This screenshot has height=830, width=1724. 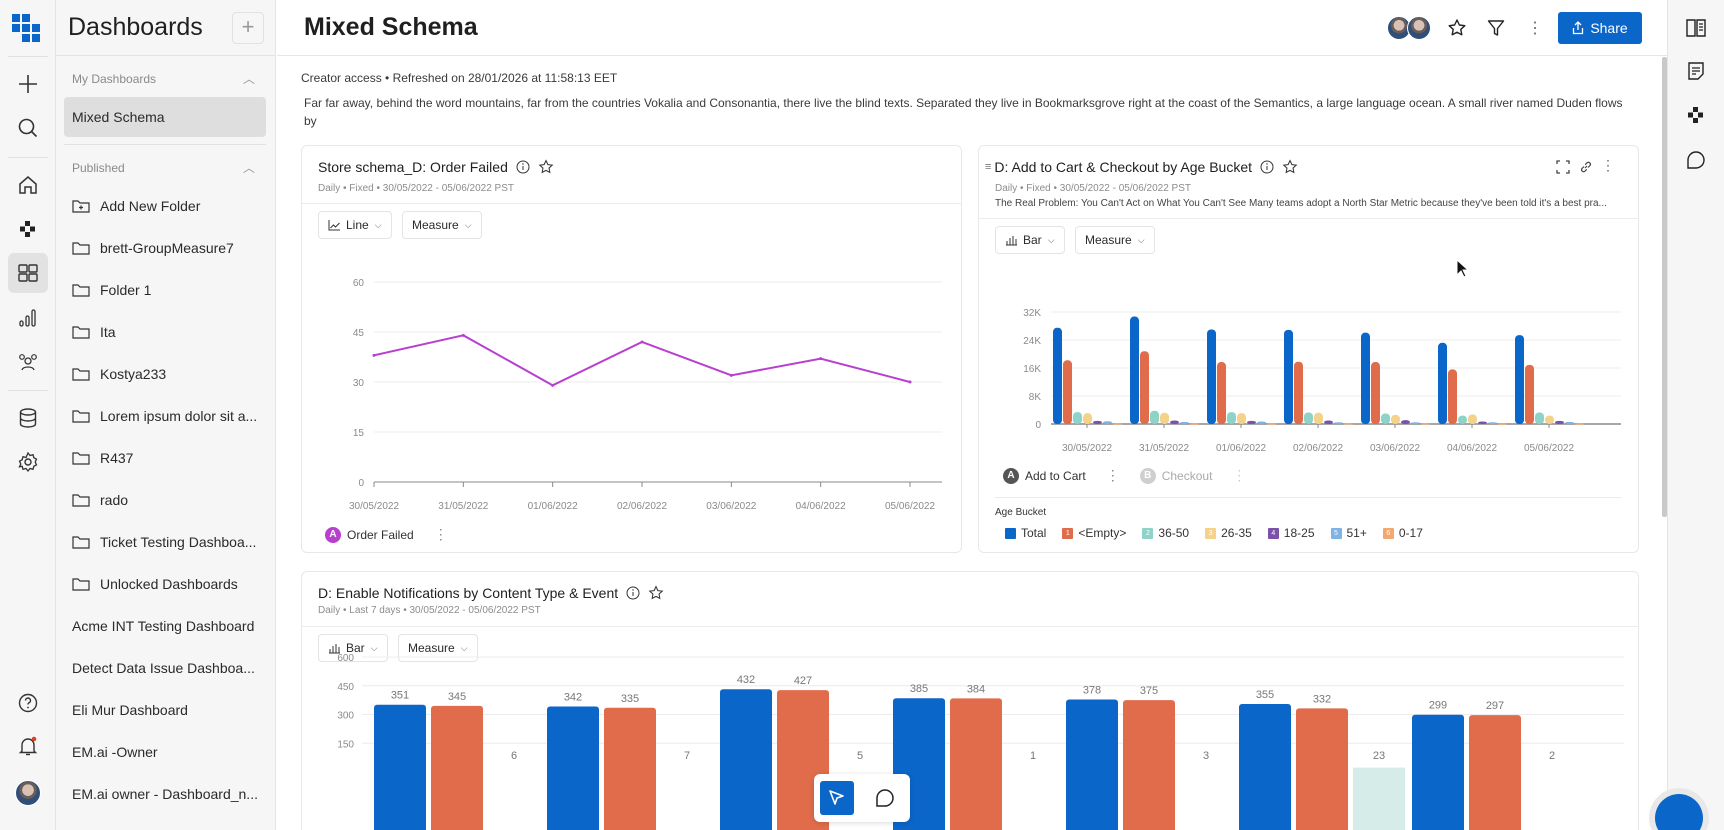 What do you see at coordinates (28, 185) in the screenshot?
I see `home-button` at bounding box center [28, 185].